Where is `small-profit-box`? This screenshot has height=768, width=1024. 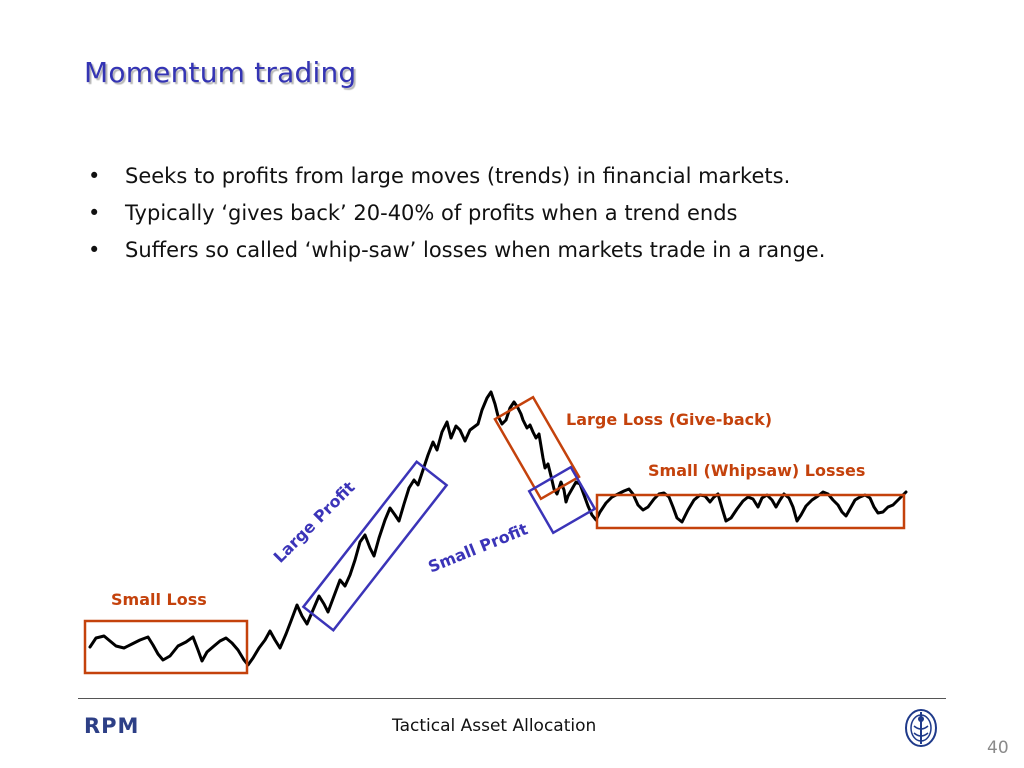
small-profit-box is located at coordinates (562, 500).